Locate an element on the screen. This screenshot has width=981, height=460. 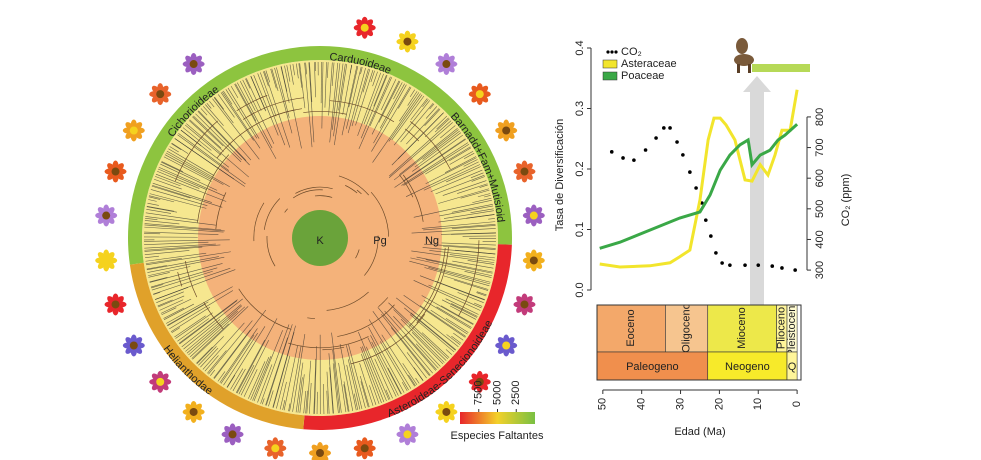
legend-swatch is located at coordinates (608, 52).